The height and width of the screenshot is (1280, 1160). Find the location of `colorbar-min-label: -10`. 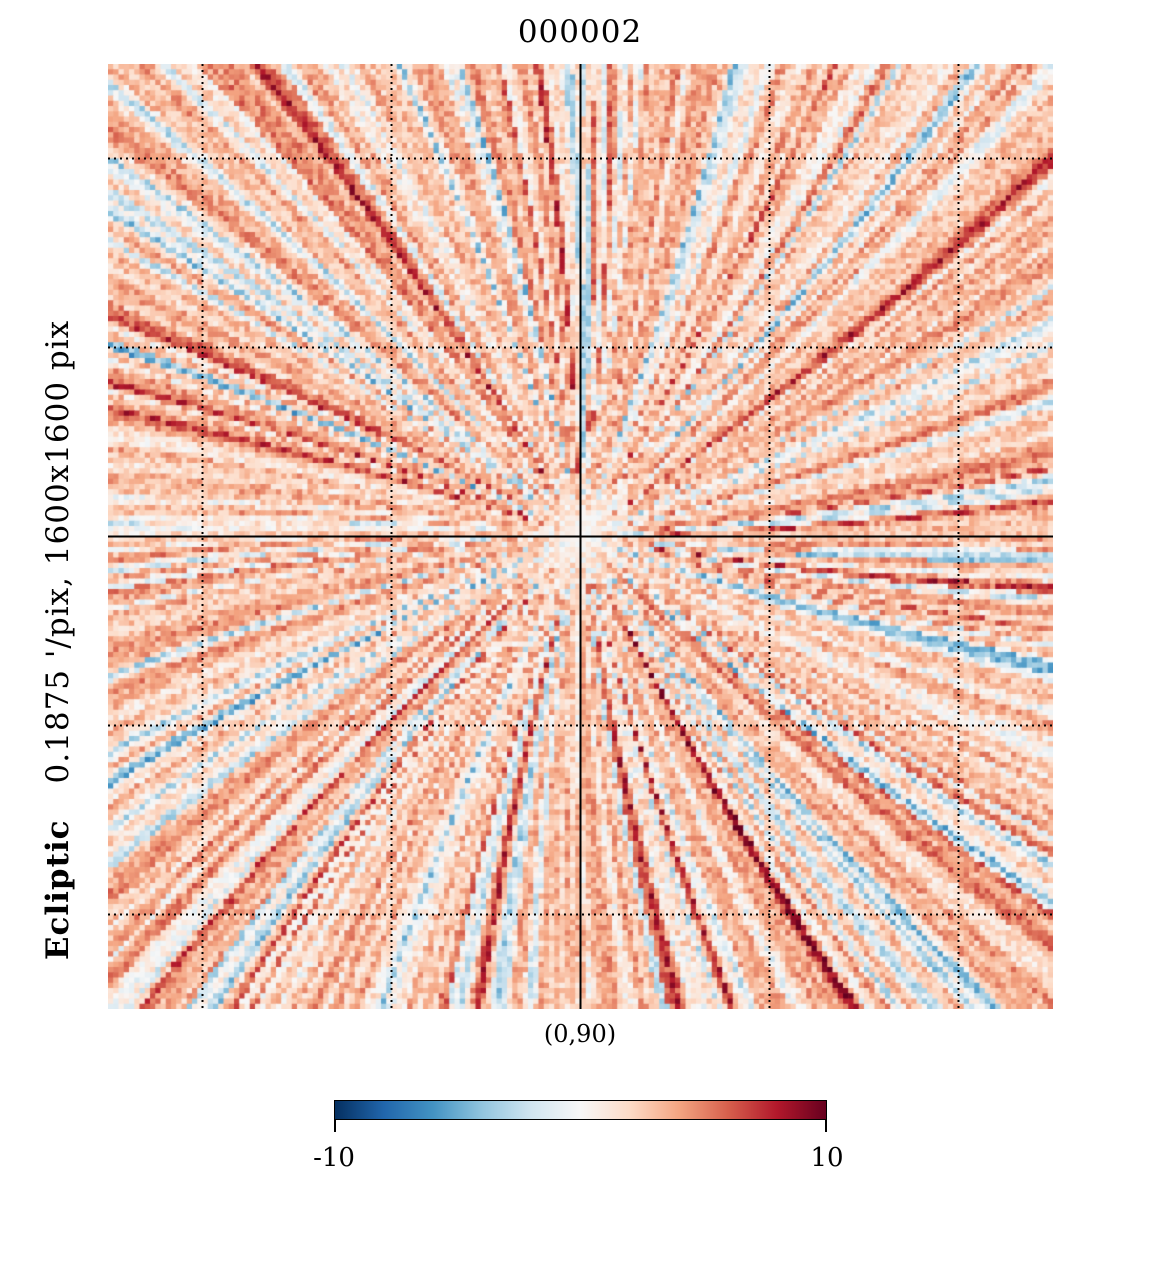

colorbar-min-label: -10 is located at coordinates (334, 1158).